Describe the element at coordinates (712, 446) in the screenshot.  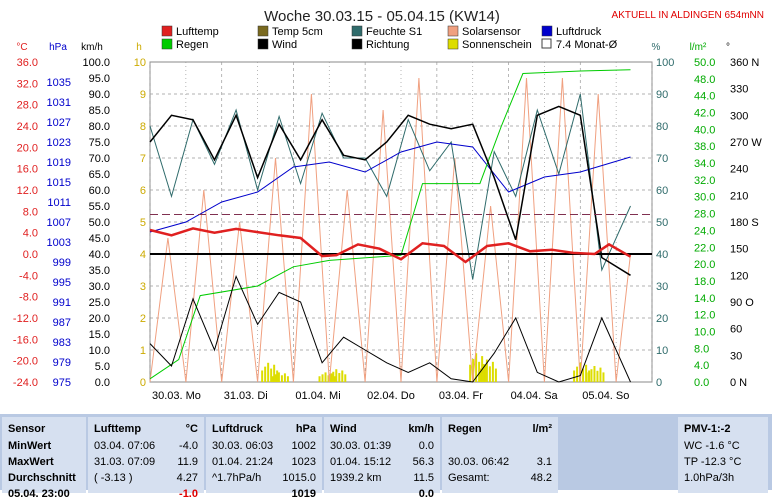
I see `pmv-windchill: WC -1.6 °C` at that location.